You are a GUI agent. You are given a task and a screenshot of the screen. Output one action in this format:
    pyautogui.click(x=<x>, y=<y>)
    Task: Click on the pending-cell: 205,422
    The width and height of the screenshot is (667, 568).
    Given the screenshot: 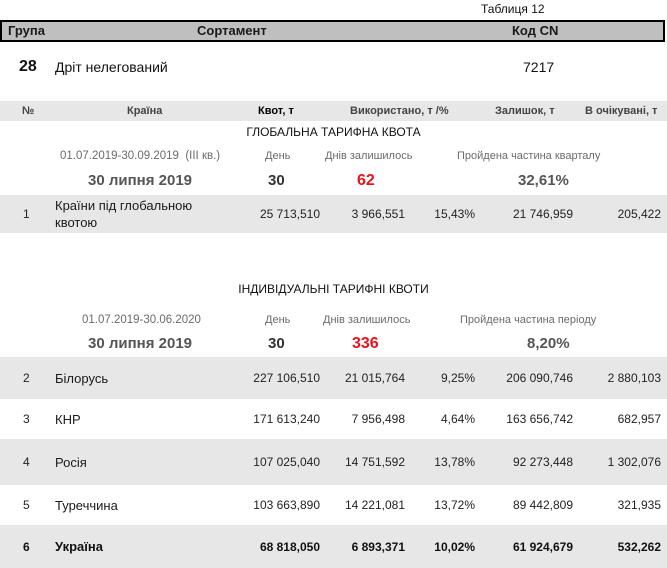 What is the action you would take?
    pyautogui.click(x=639, y=214)
    